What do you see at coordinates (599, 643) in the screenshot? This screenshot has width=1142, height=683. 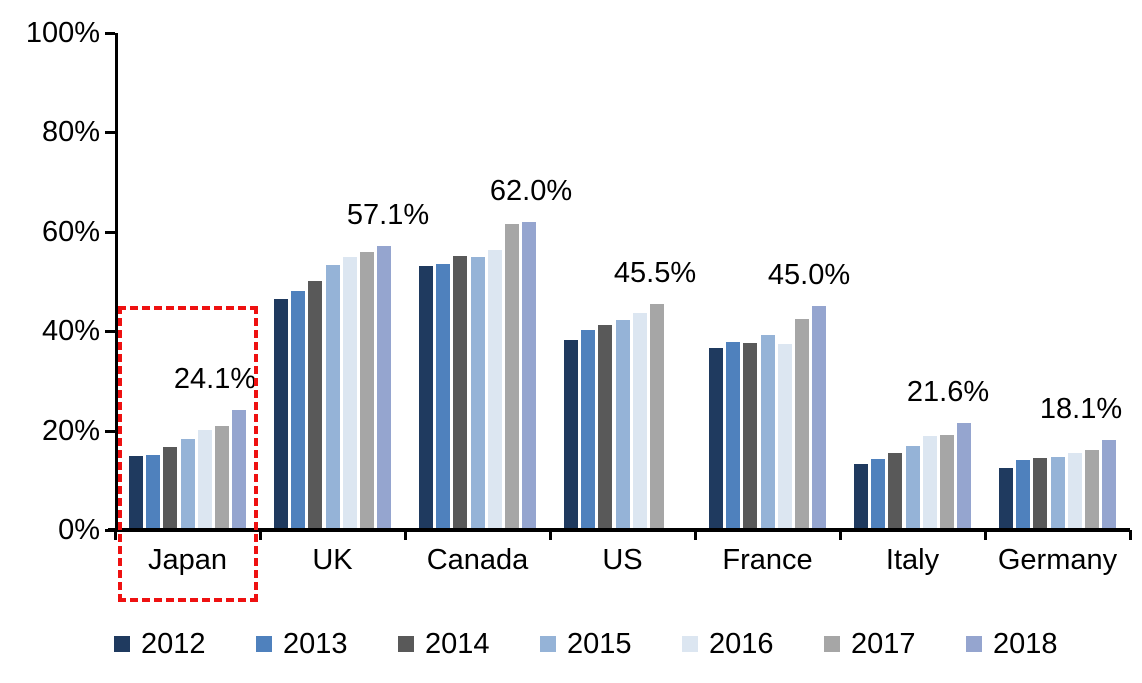 I see `legend-label-2015: 2015` at bounding box center [599, 643].